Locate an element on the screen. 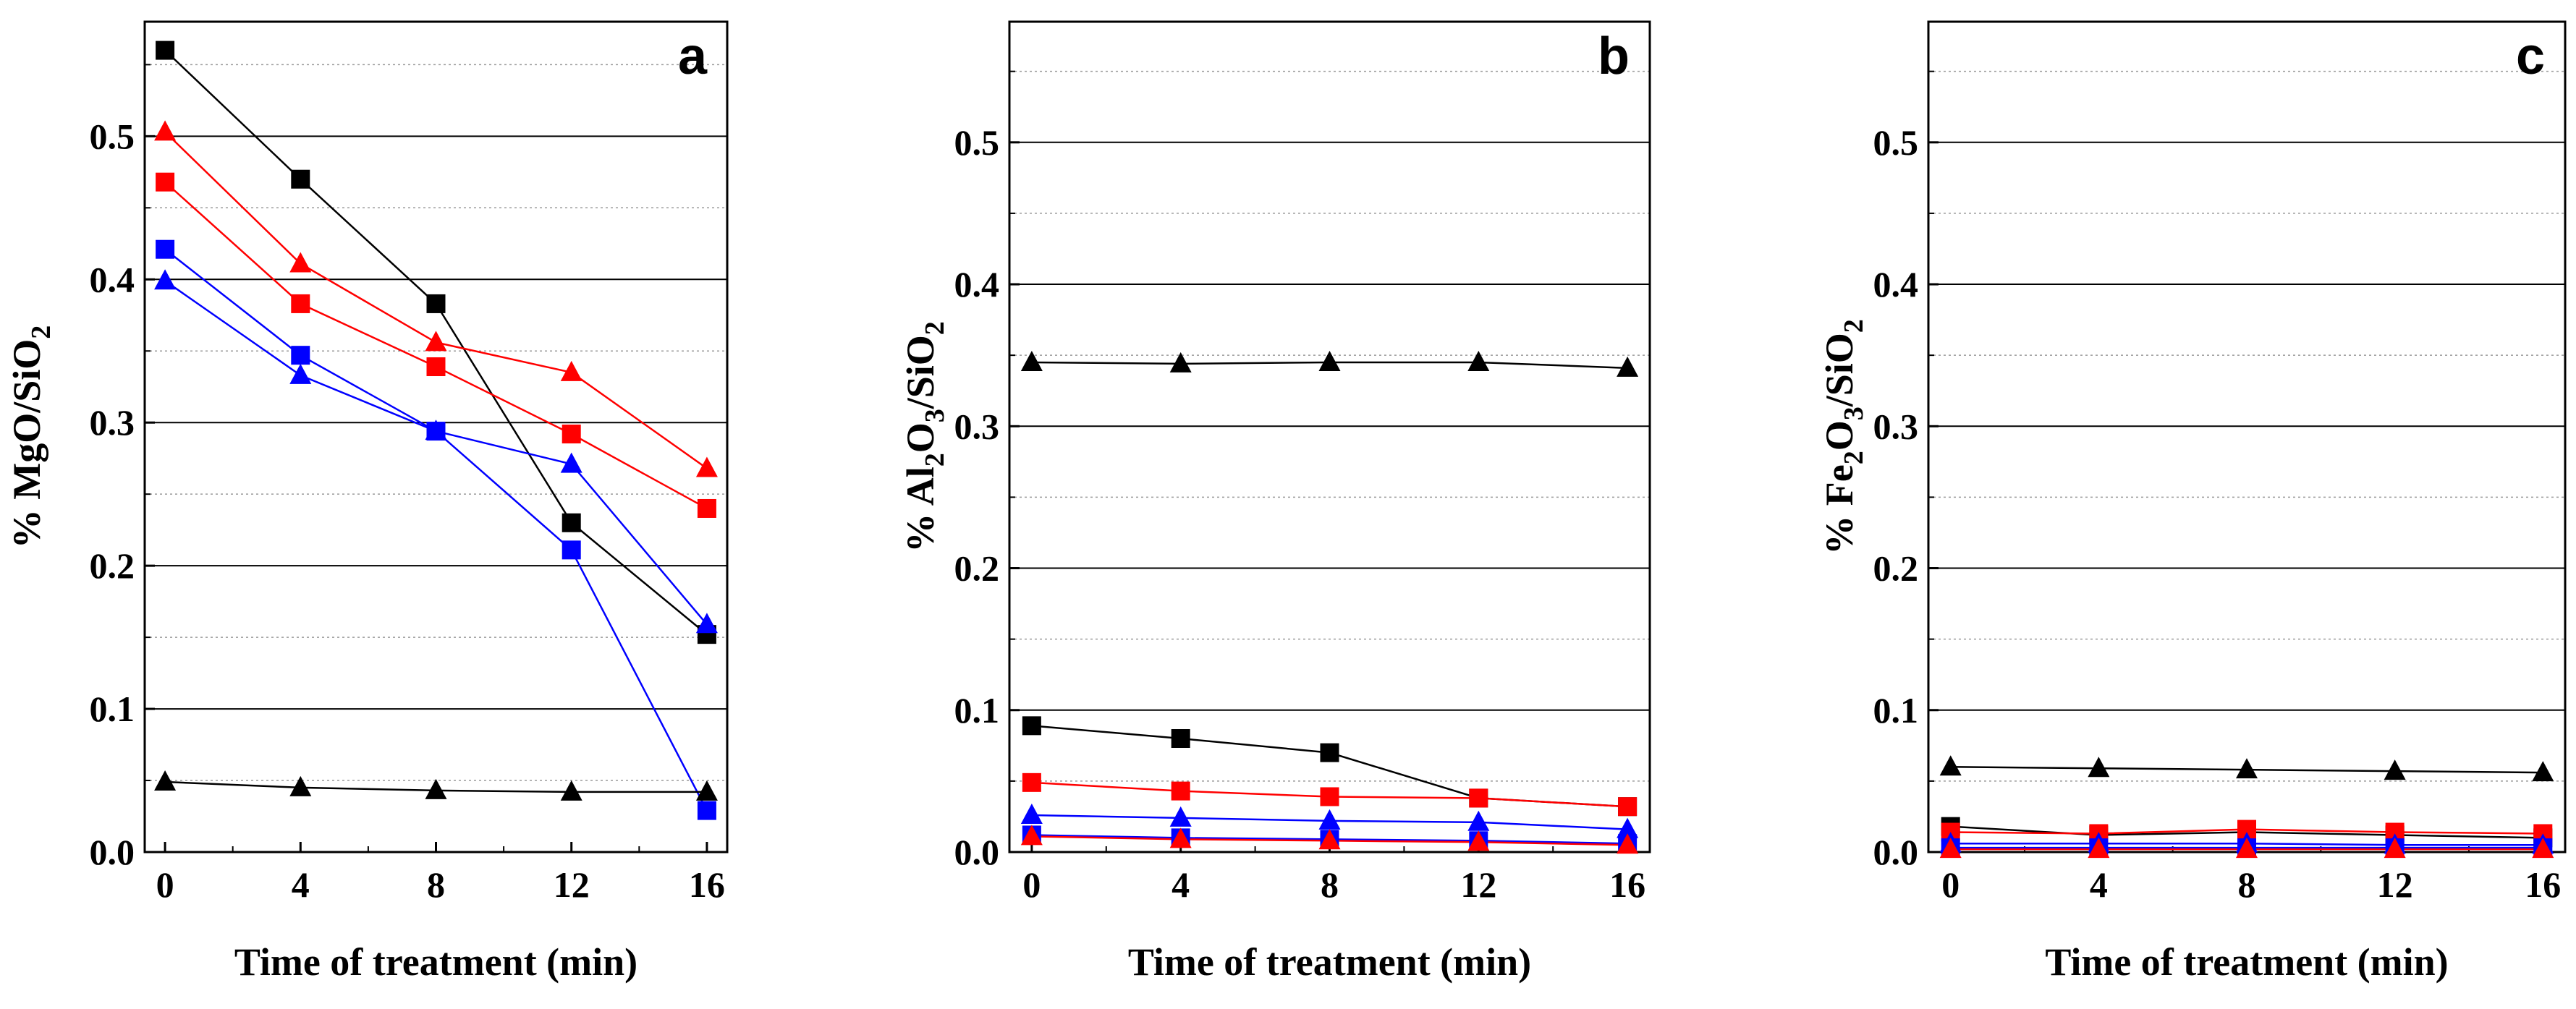  y-axis-title: % MgO/SiO2 is located at coordinates (30, 437).